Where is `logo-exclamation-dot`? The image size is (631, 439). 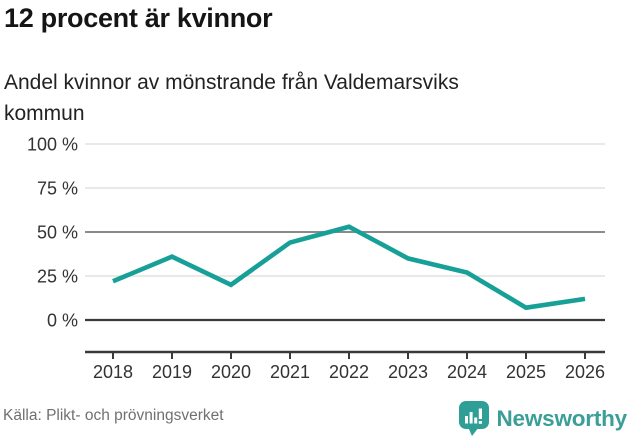
logo-exclamation-dot is located at coordinates (481, 422).